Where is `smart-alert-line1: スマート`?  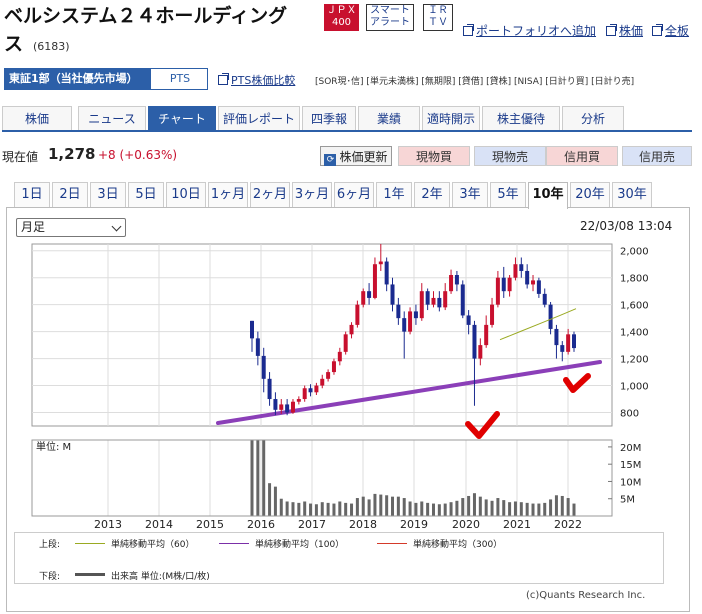
smart-alert-line1: スマート is located at coordinates (390, 10).